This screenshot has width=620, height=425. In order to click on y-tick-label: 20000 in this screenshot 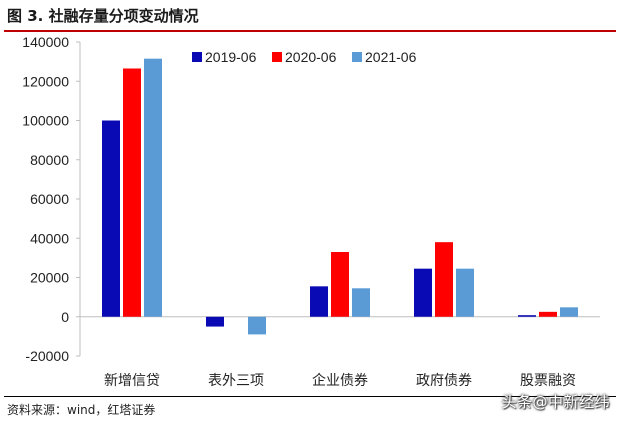, I will do `click(49, 278)`.